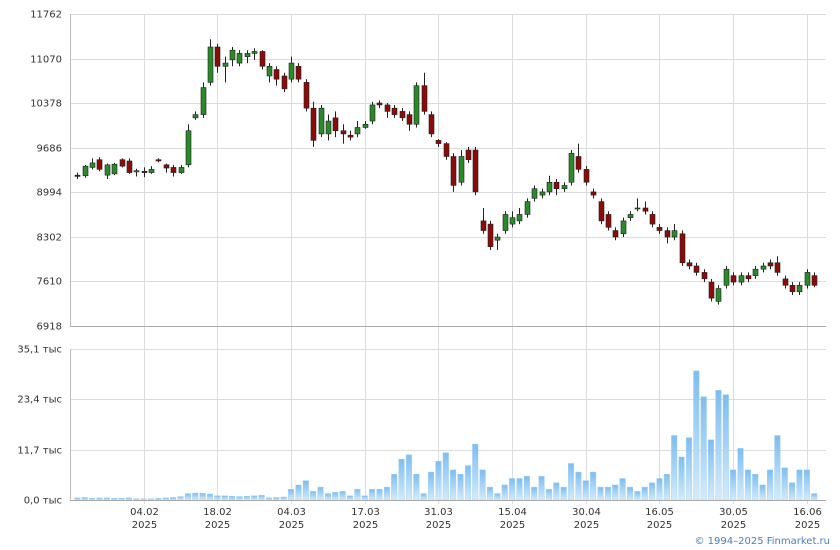  Describe the element at coordinates (762, 541) in the screenshot. I see `footer: © 1994–2025 Finmarket.ru` at that location.